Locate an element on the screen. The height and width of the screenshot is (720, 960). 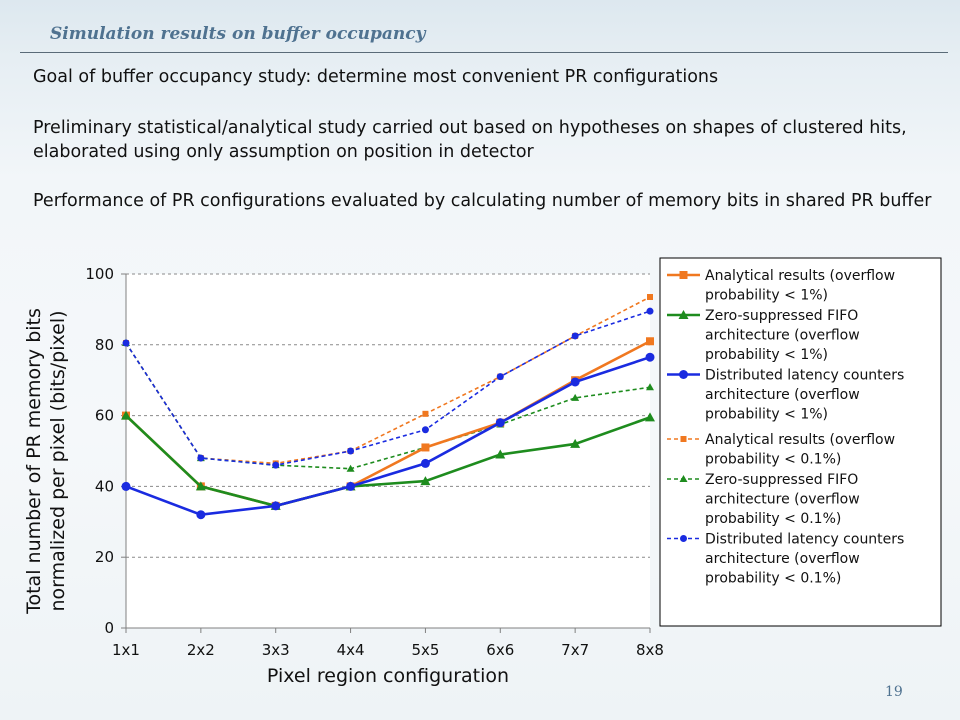
page-number: 19 is located at coordinates (894, 692).